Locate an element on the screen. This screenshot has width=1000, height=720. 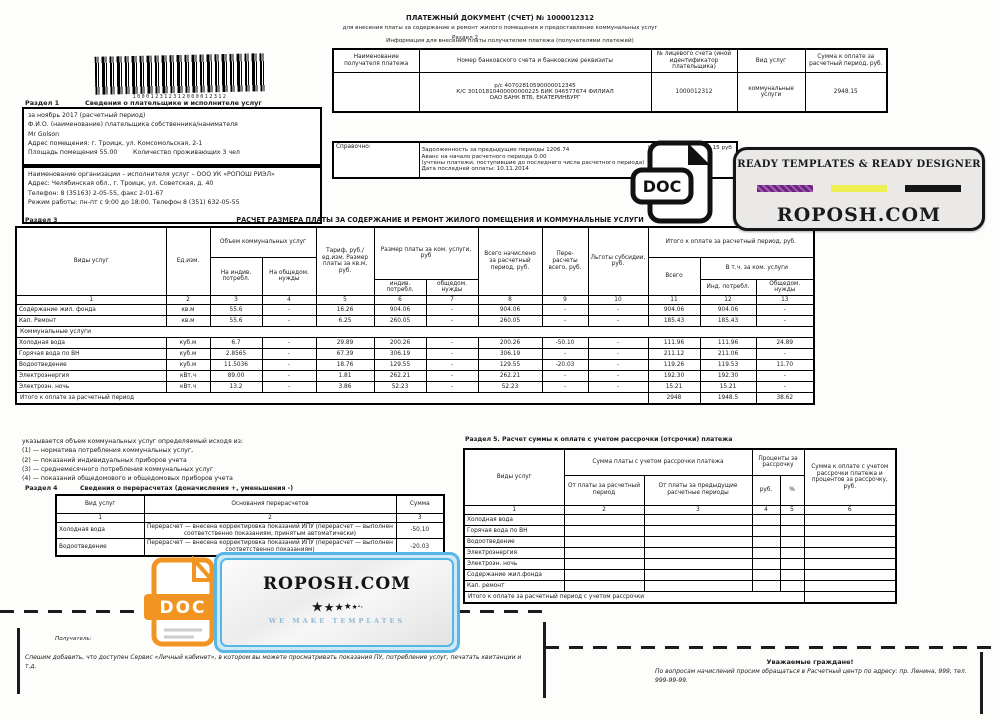
totals-cell: 2948 is located at coordinates (674, 398).